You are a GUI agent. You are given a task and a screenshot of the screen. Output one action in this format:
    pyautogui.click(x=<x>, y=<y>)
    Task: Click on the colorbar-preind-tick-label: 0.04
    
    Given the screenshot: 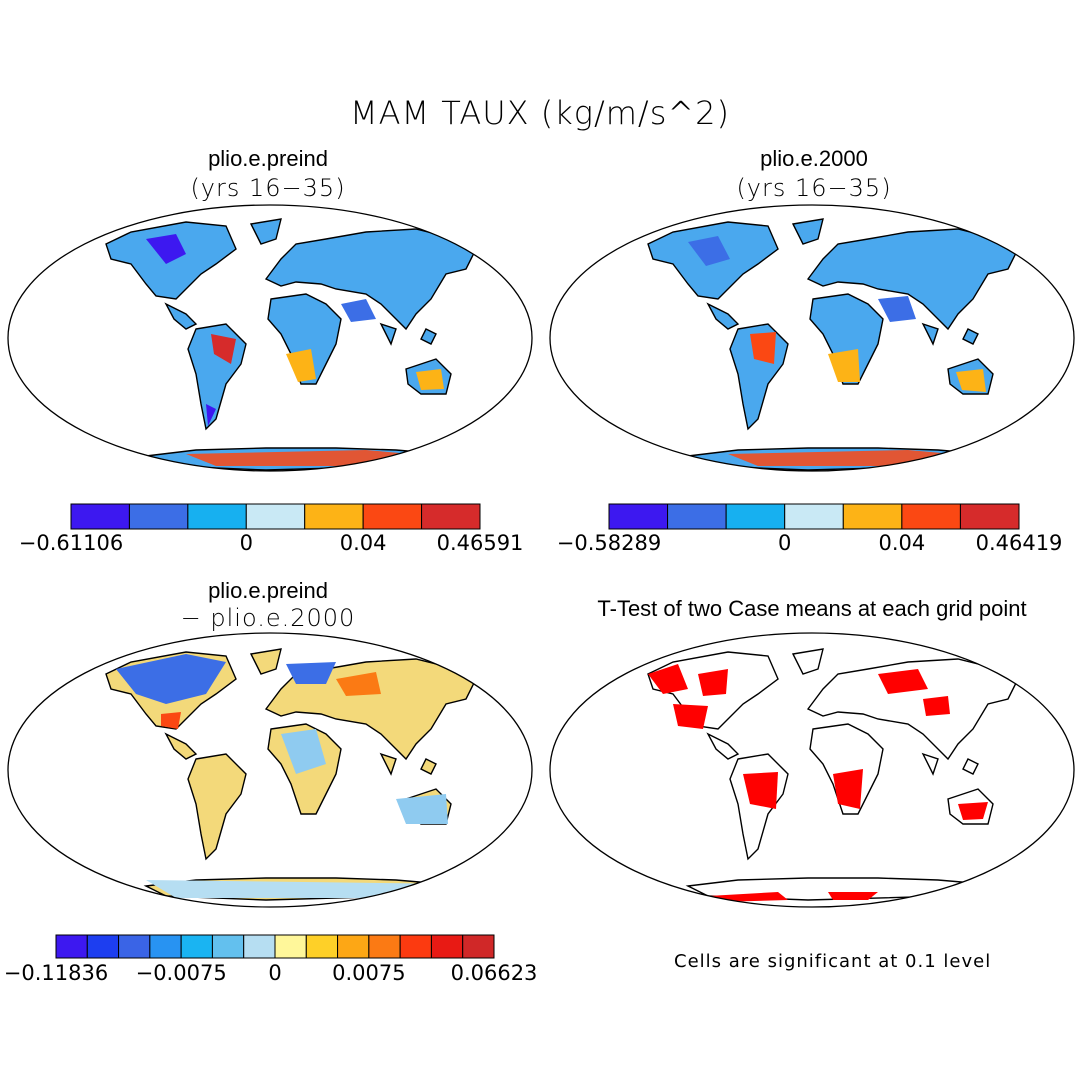 What is the action you would take?
    pyautogui.click(x=363, y=543)
    